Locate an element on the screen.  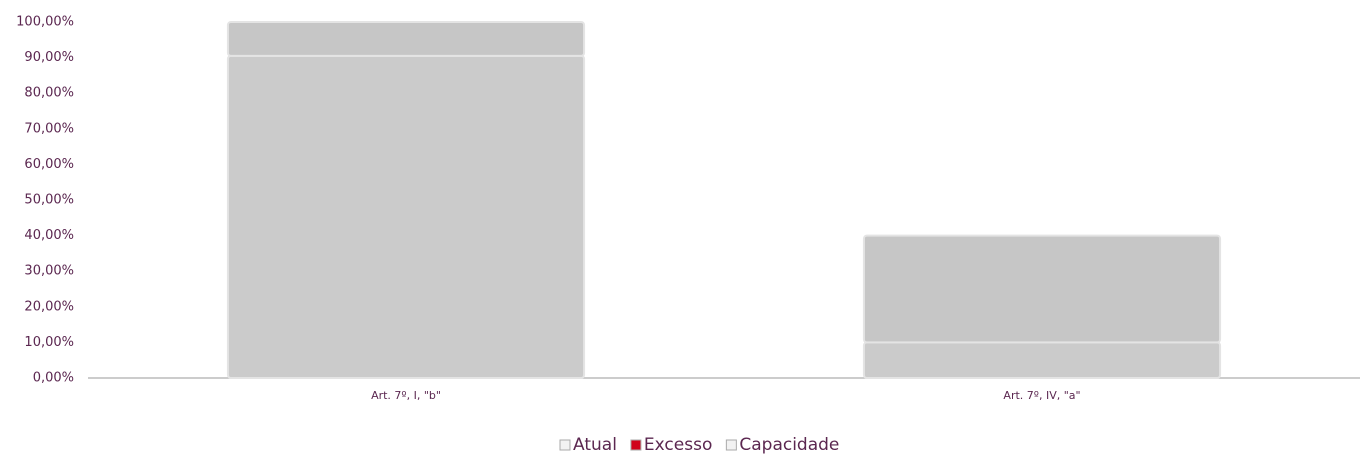
y-tick-label: 30,00% is located at coordinates (49, 271).